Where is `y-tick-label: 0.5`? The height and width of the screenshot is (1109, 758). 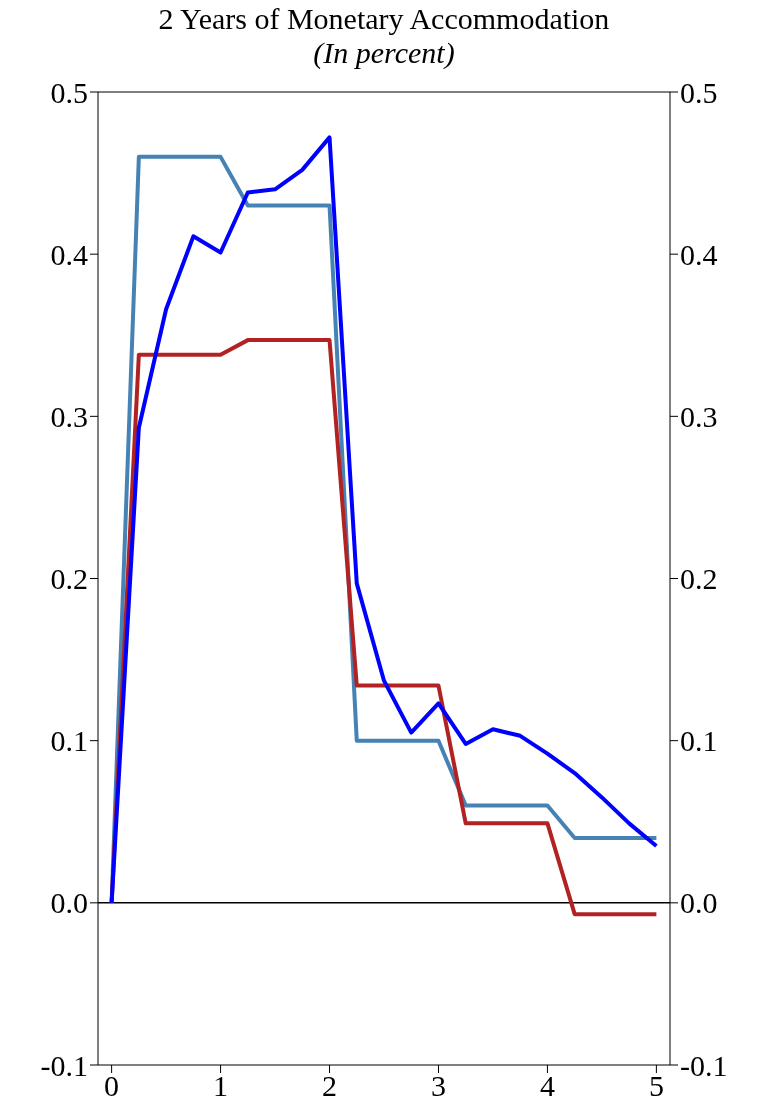
y-tick-label: 0.5 is located at coordinates (69, 92).